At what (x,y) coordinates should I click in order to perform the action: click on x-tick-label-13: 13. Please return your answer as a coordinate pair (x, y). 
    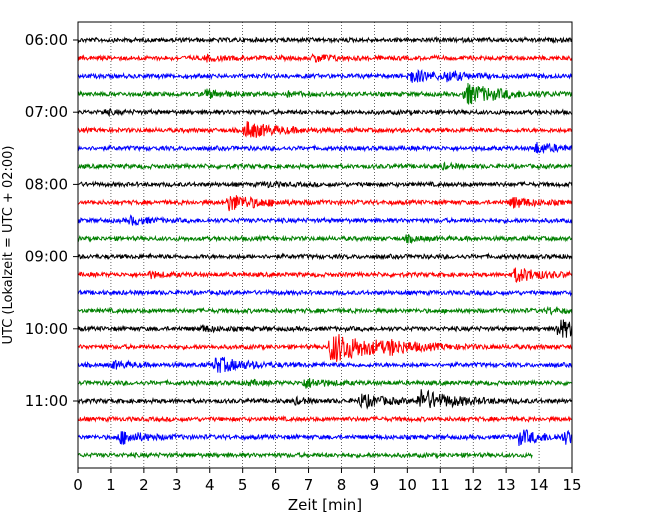
    Looking at the image, I should click on (506, 485).